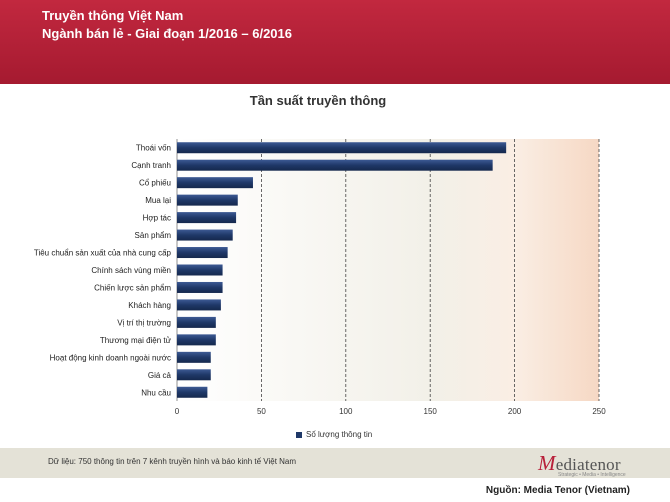 The height and width of the screenshot is (502, 670). What do you see at coordinates (346, 411) in the screenshot?
I see `x-tick-label: 100` at bounding box center [346, 411].